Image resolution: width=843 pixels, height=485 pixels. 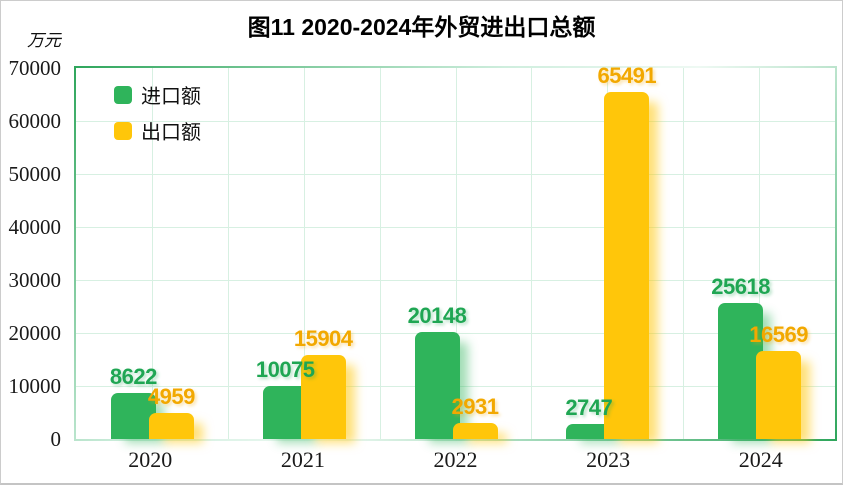 What do you see at coordinates (171, 97) in the screenshot?
I see `legend-label-import: 进口额` at bounding box center [171, 97].